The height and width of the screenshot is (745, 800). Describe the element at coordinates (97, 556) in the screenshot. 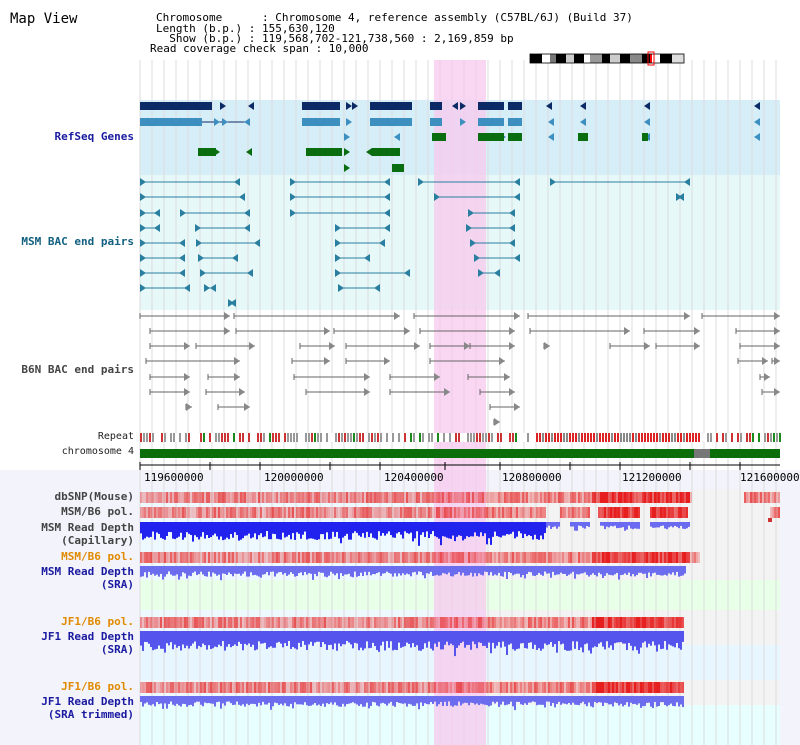

I see `track-label-msm-b6-pol-2: MSM/B6 pol.` at that location.